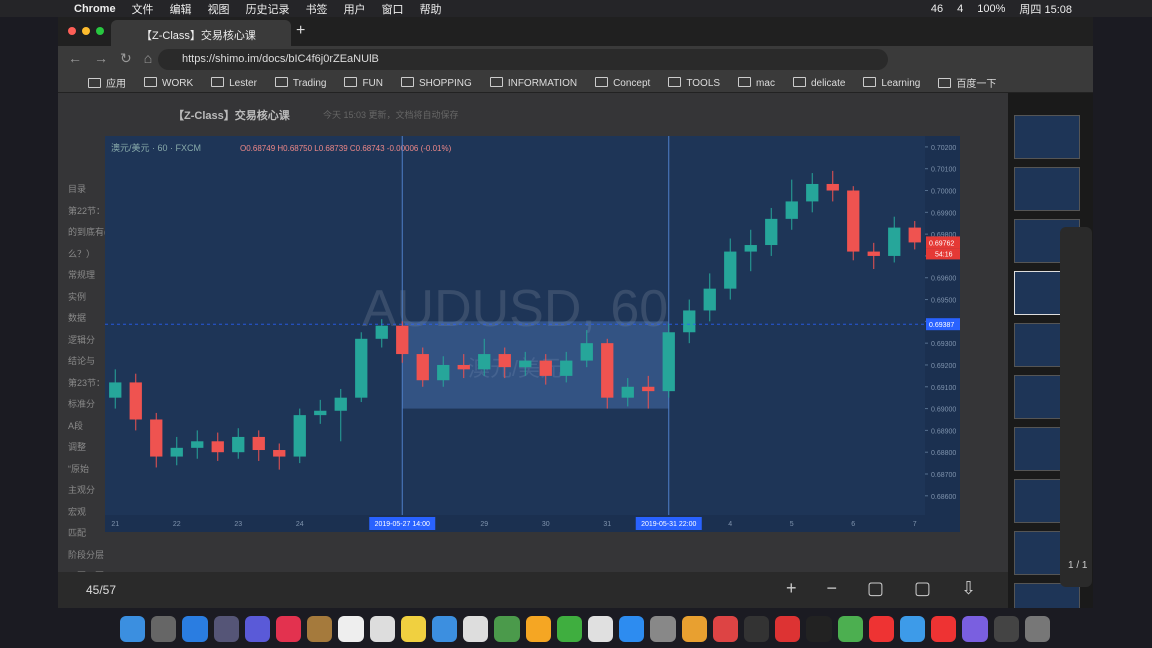 The height and width of the screenshot is (648, 1152). Describe the element at coordinates (532, 523) in the screenshot. I see `x-axis-bg` at that location.